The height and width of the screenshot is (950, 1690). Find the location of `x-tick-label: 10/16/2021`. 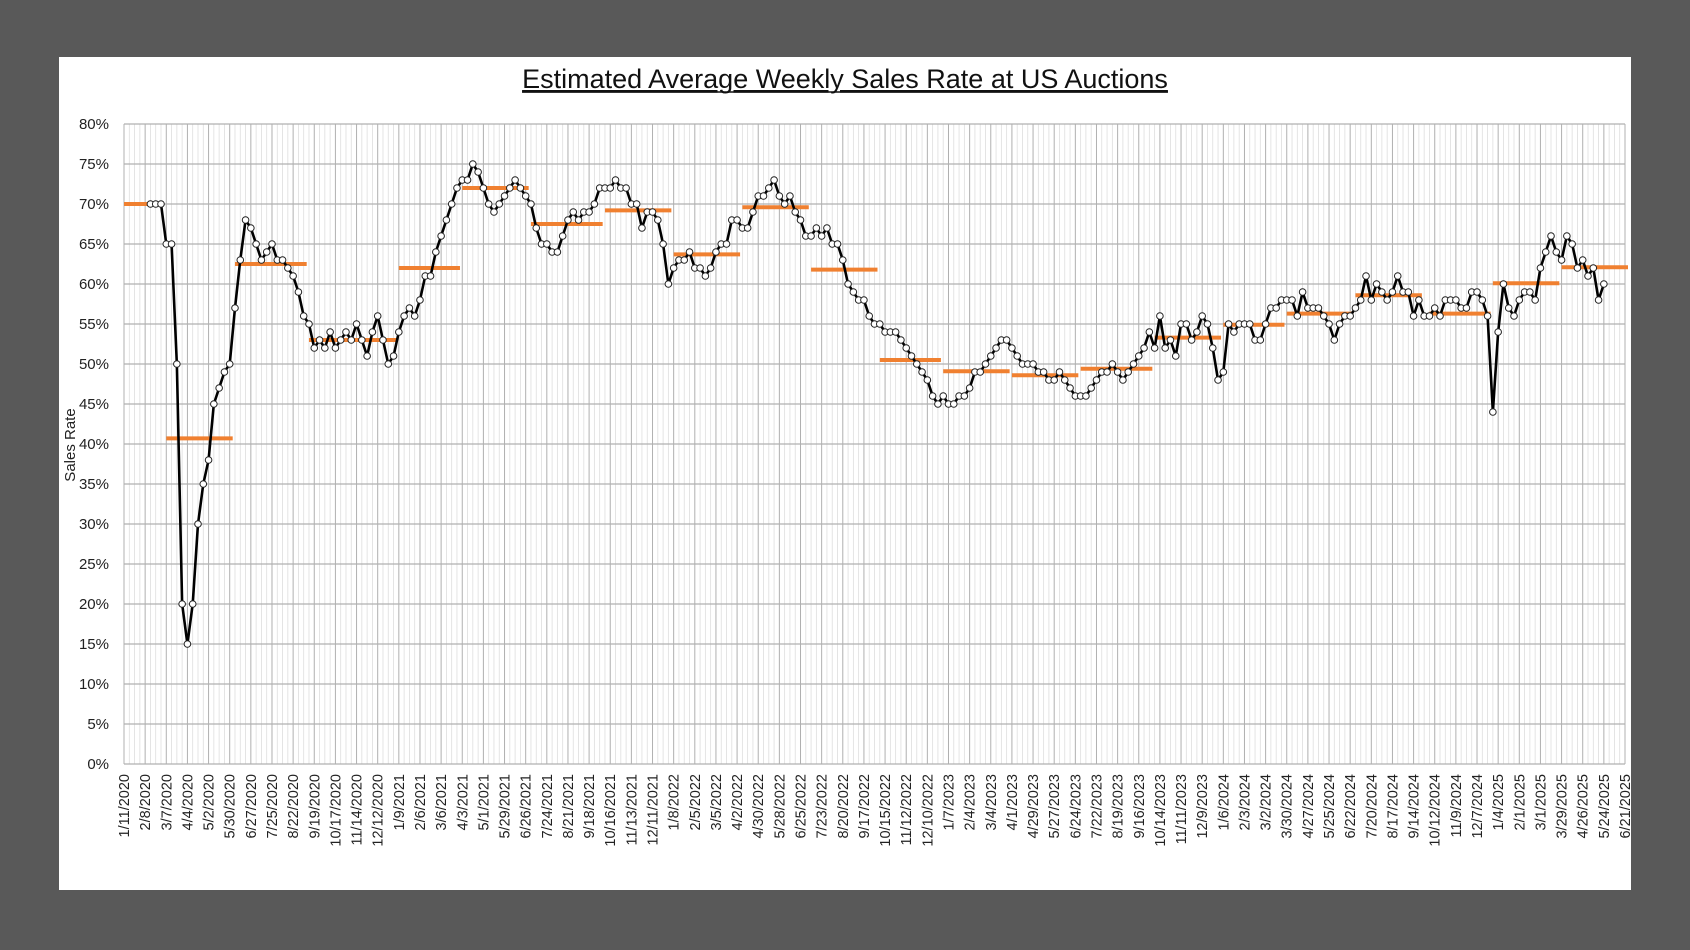

x-tick-label: 10/16/2021 is located at coordinates (611, 810).